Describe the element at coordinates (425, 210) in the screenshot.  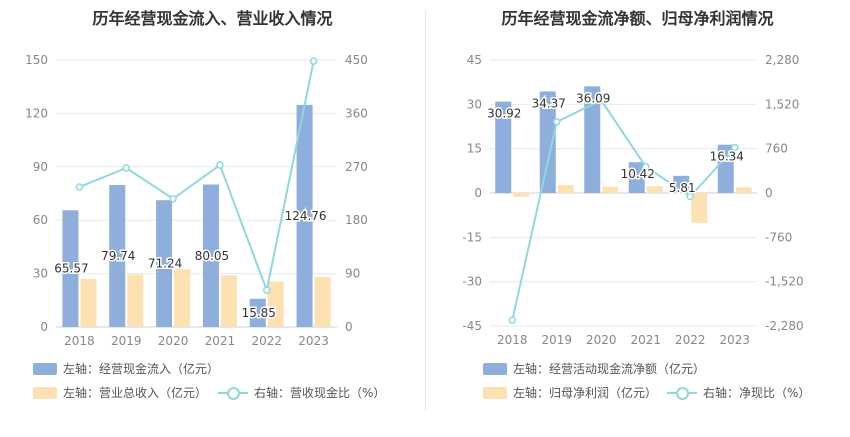
I see `panel-divider` at that location.